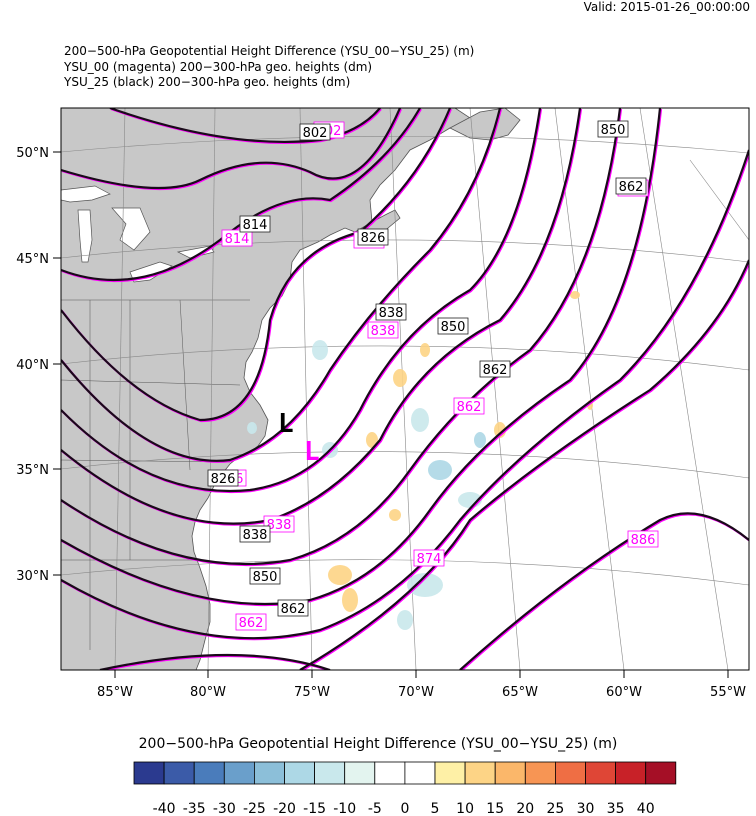 The height and width of the screenshot is (816, 756). Describe the element at coordinates (485, 124) in the screenshot. I see `land-newfoundland` at that location.